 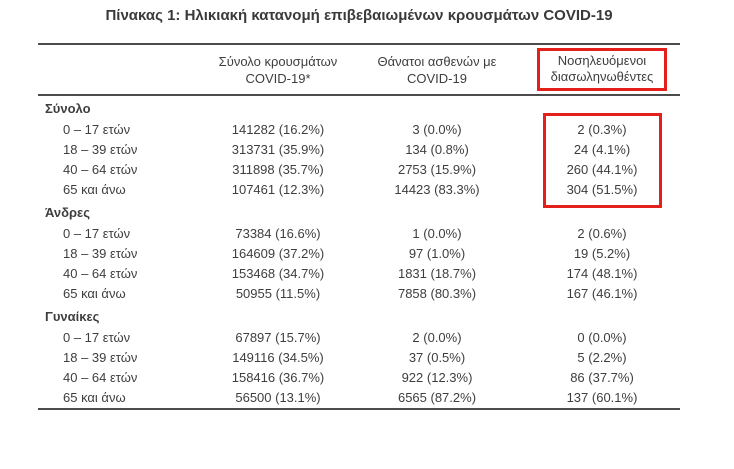 I want to click on section-label: Άνδρες, so click(x=67, y=212).